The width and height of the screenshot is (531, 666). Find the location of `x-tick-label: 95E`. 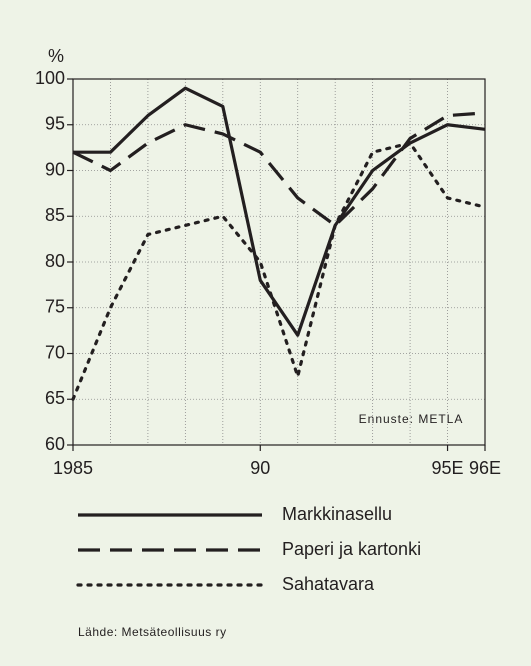

x-tick-label: 95E is located at coordinates (448, 468).